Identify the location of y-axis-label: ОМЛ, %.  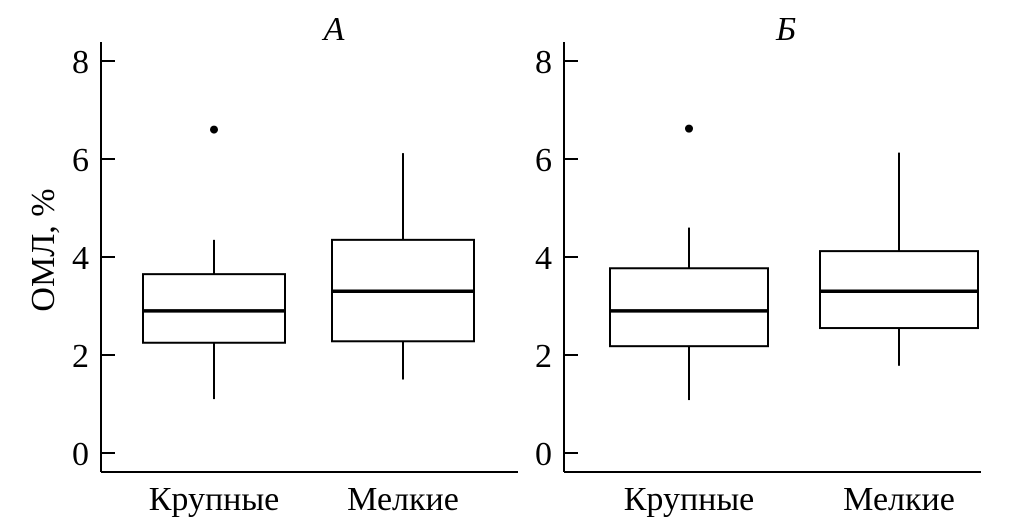
(43, 249).